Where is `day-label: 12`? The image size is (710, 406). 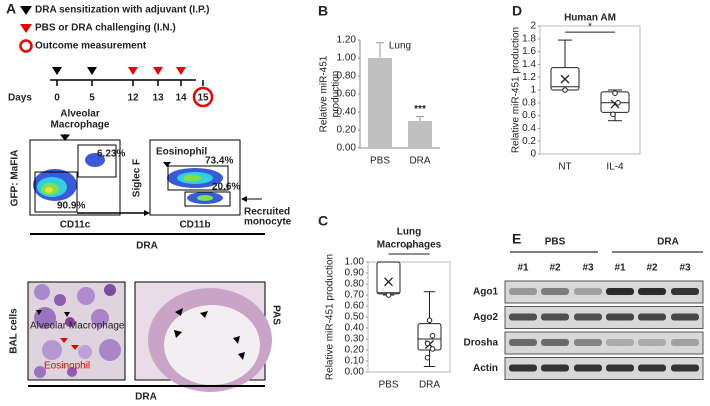
day-label: 12 is located at coordinates (133, 98).